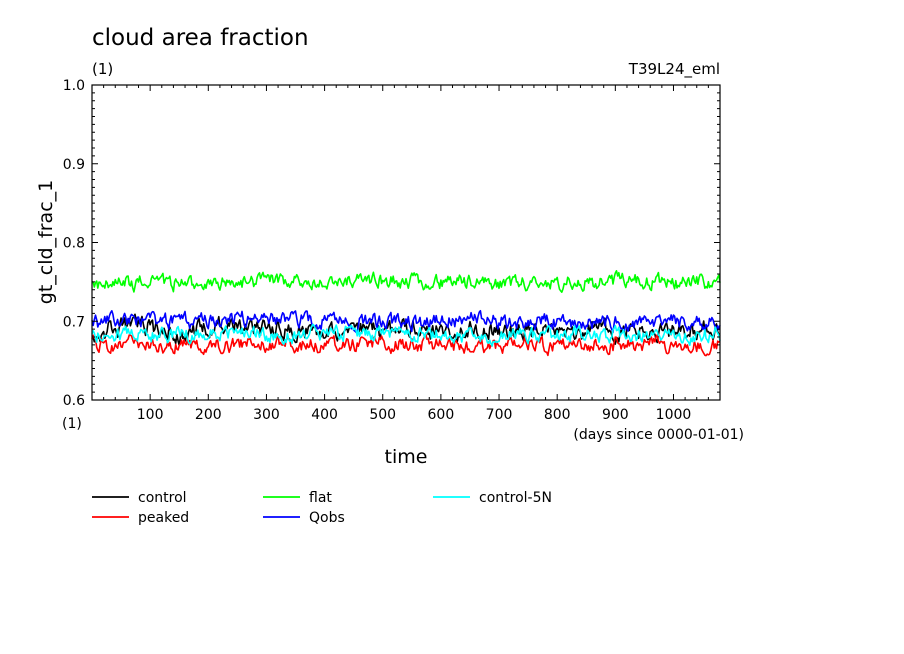 This screenshot has height=654, width=904. What do you see at coordinates (74, 244) in the screenshot?
I see `y-tick-label: 0.8` at bounding box center [74, 244].